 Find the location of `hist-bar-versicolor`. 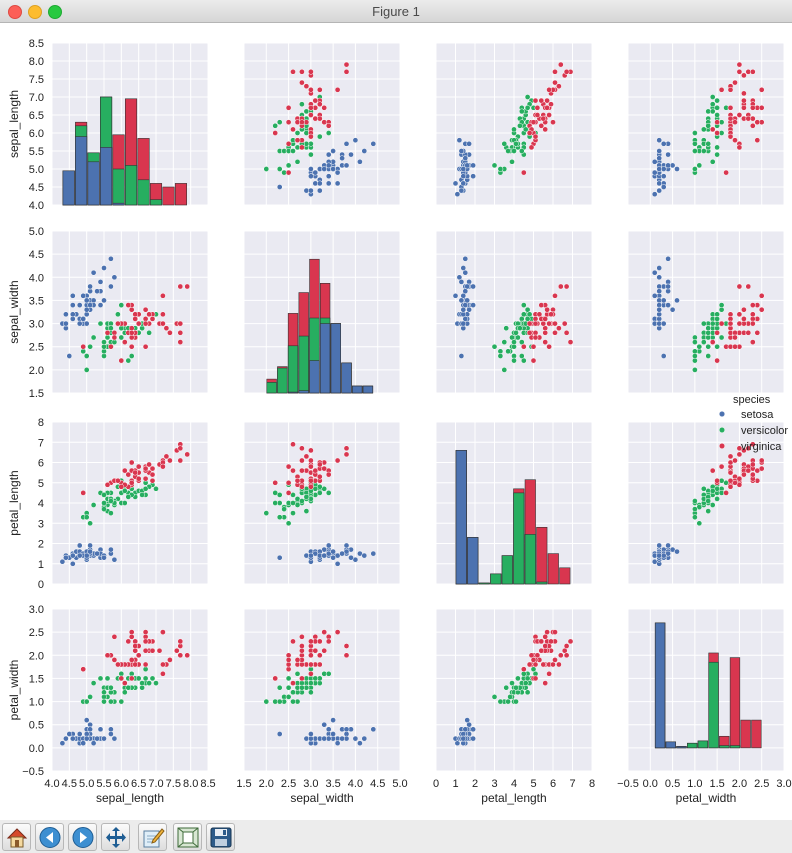

hist-bar-versicolor is located at coordinates (143, 192).